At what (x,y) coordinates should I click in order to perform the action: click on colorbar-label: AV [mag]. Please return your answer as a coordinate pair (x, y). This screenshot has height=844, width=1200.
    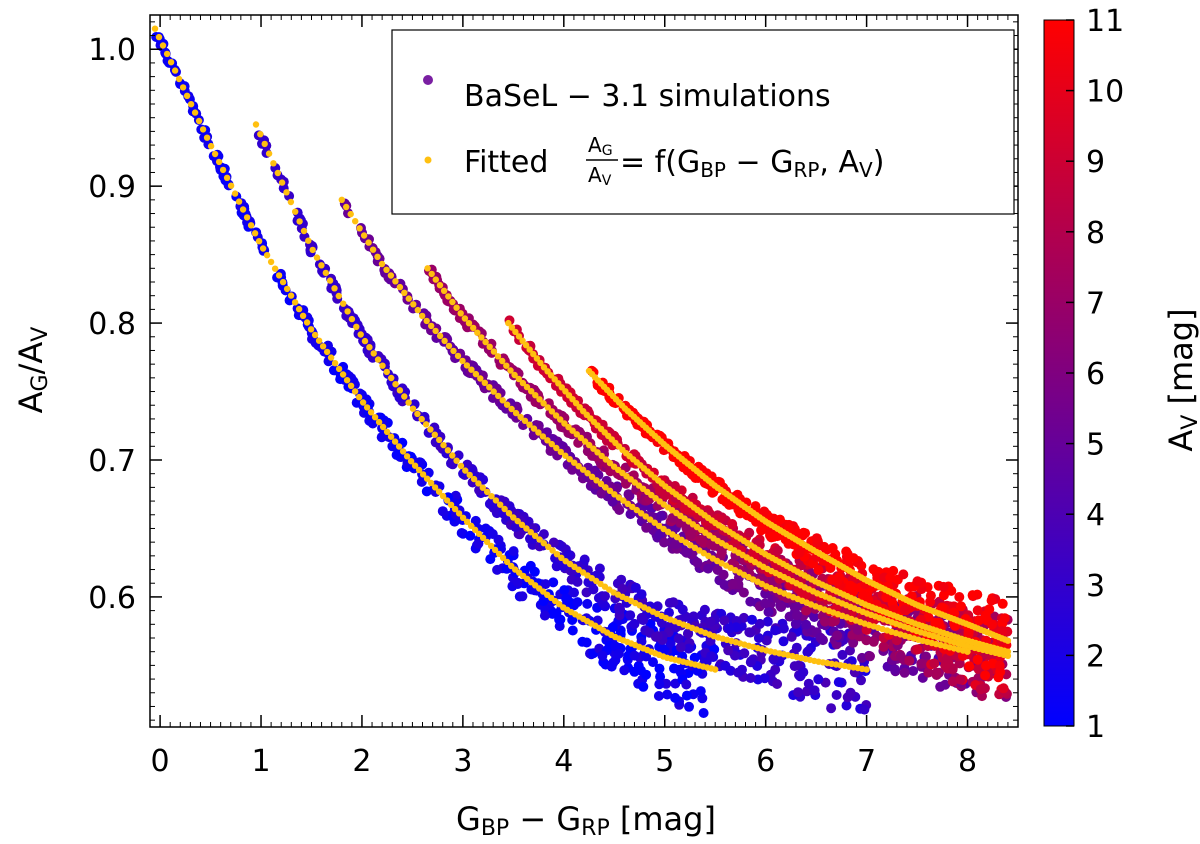
    Looking at the image, I should click on (1181, 379).